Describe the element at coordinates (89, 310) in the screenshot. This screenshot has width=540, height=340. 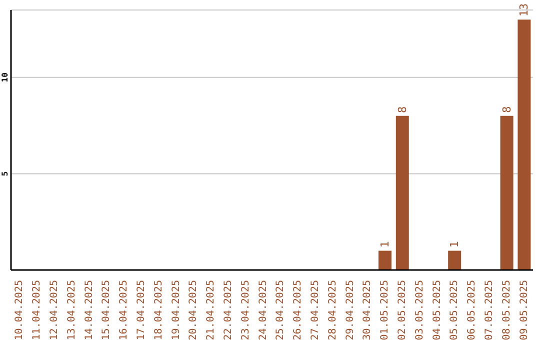
I see `x-tick-label: 14.04.2025` at that location.